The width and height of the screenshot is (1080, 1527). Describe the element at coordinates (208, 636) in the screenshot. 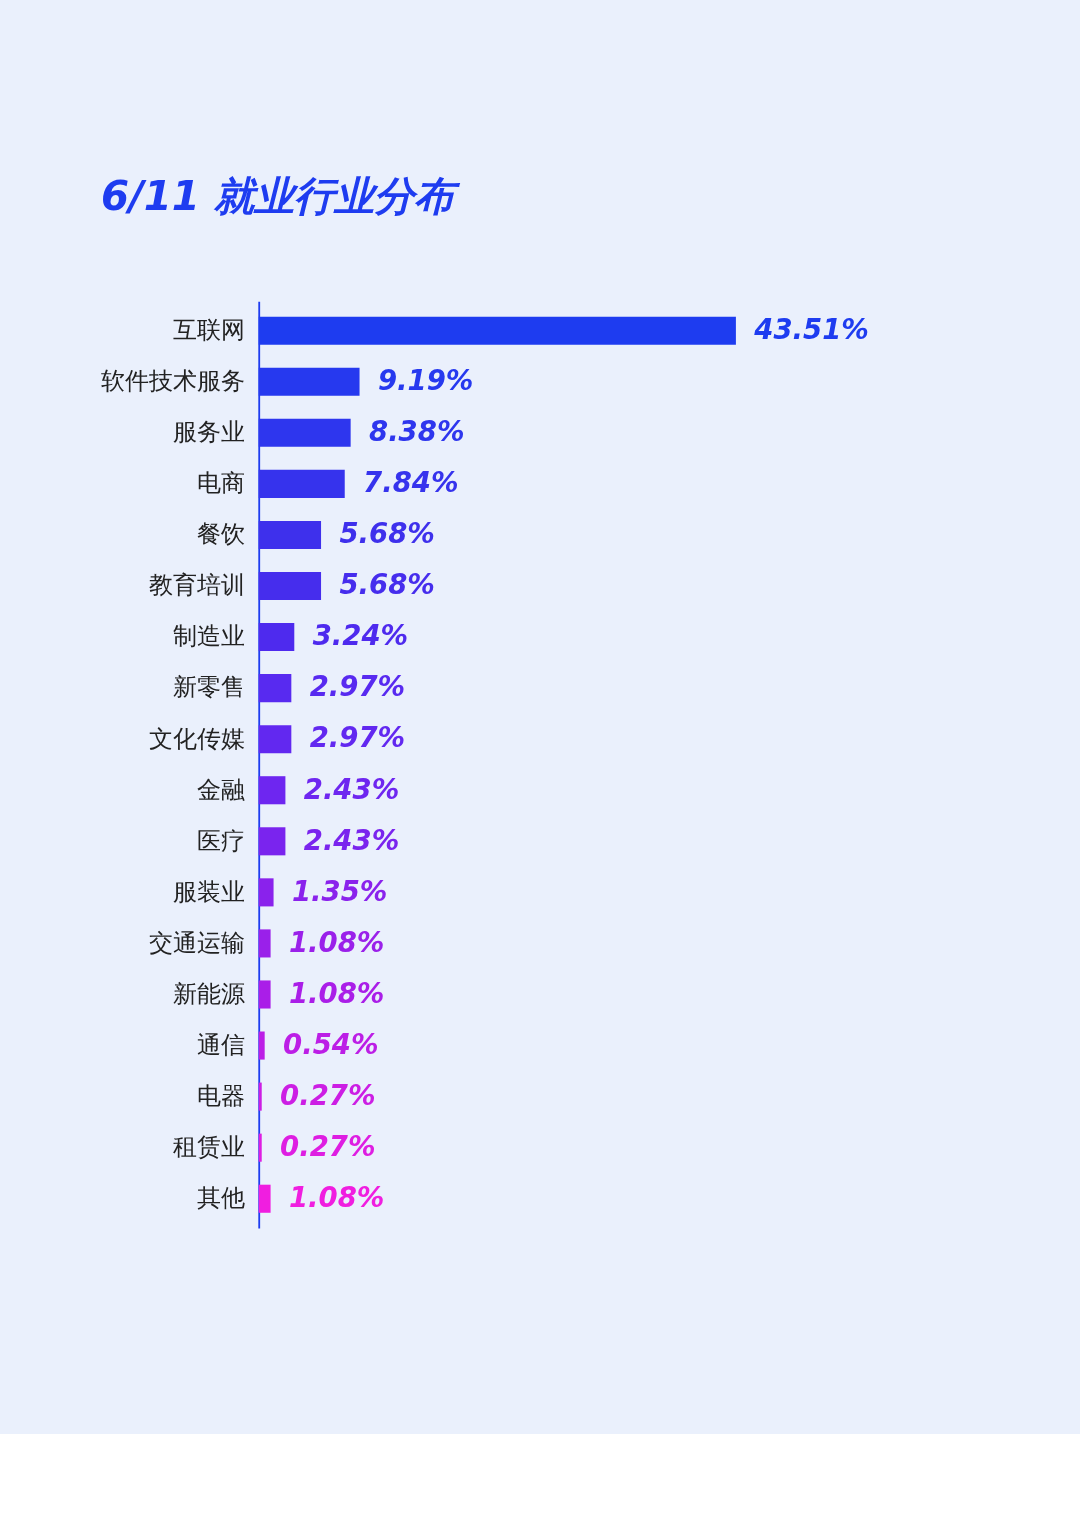

I see `y-tick-label: 制造业` at that location.